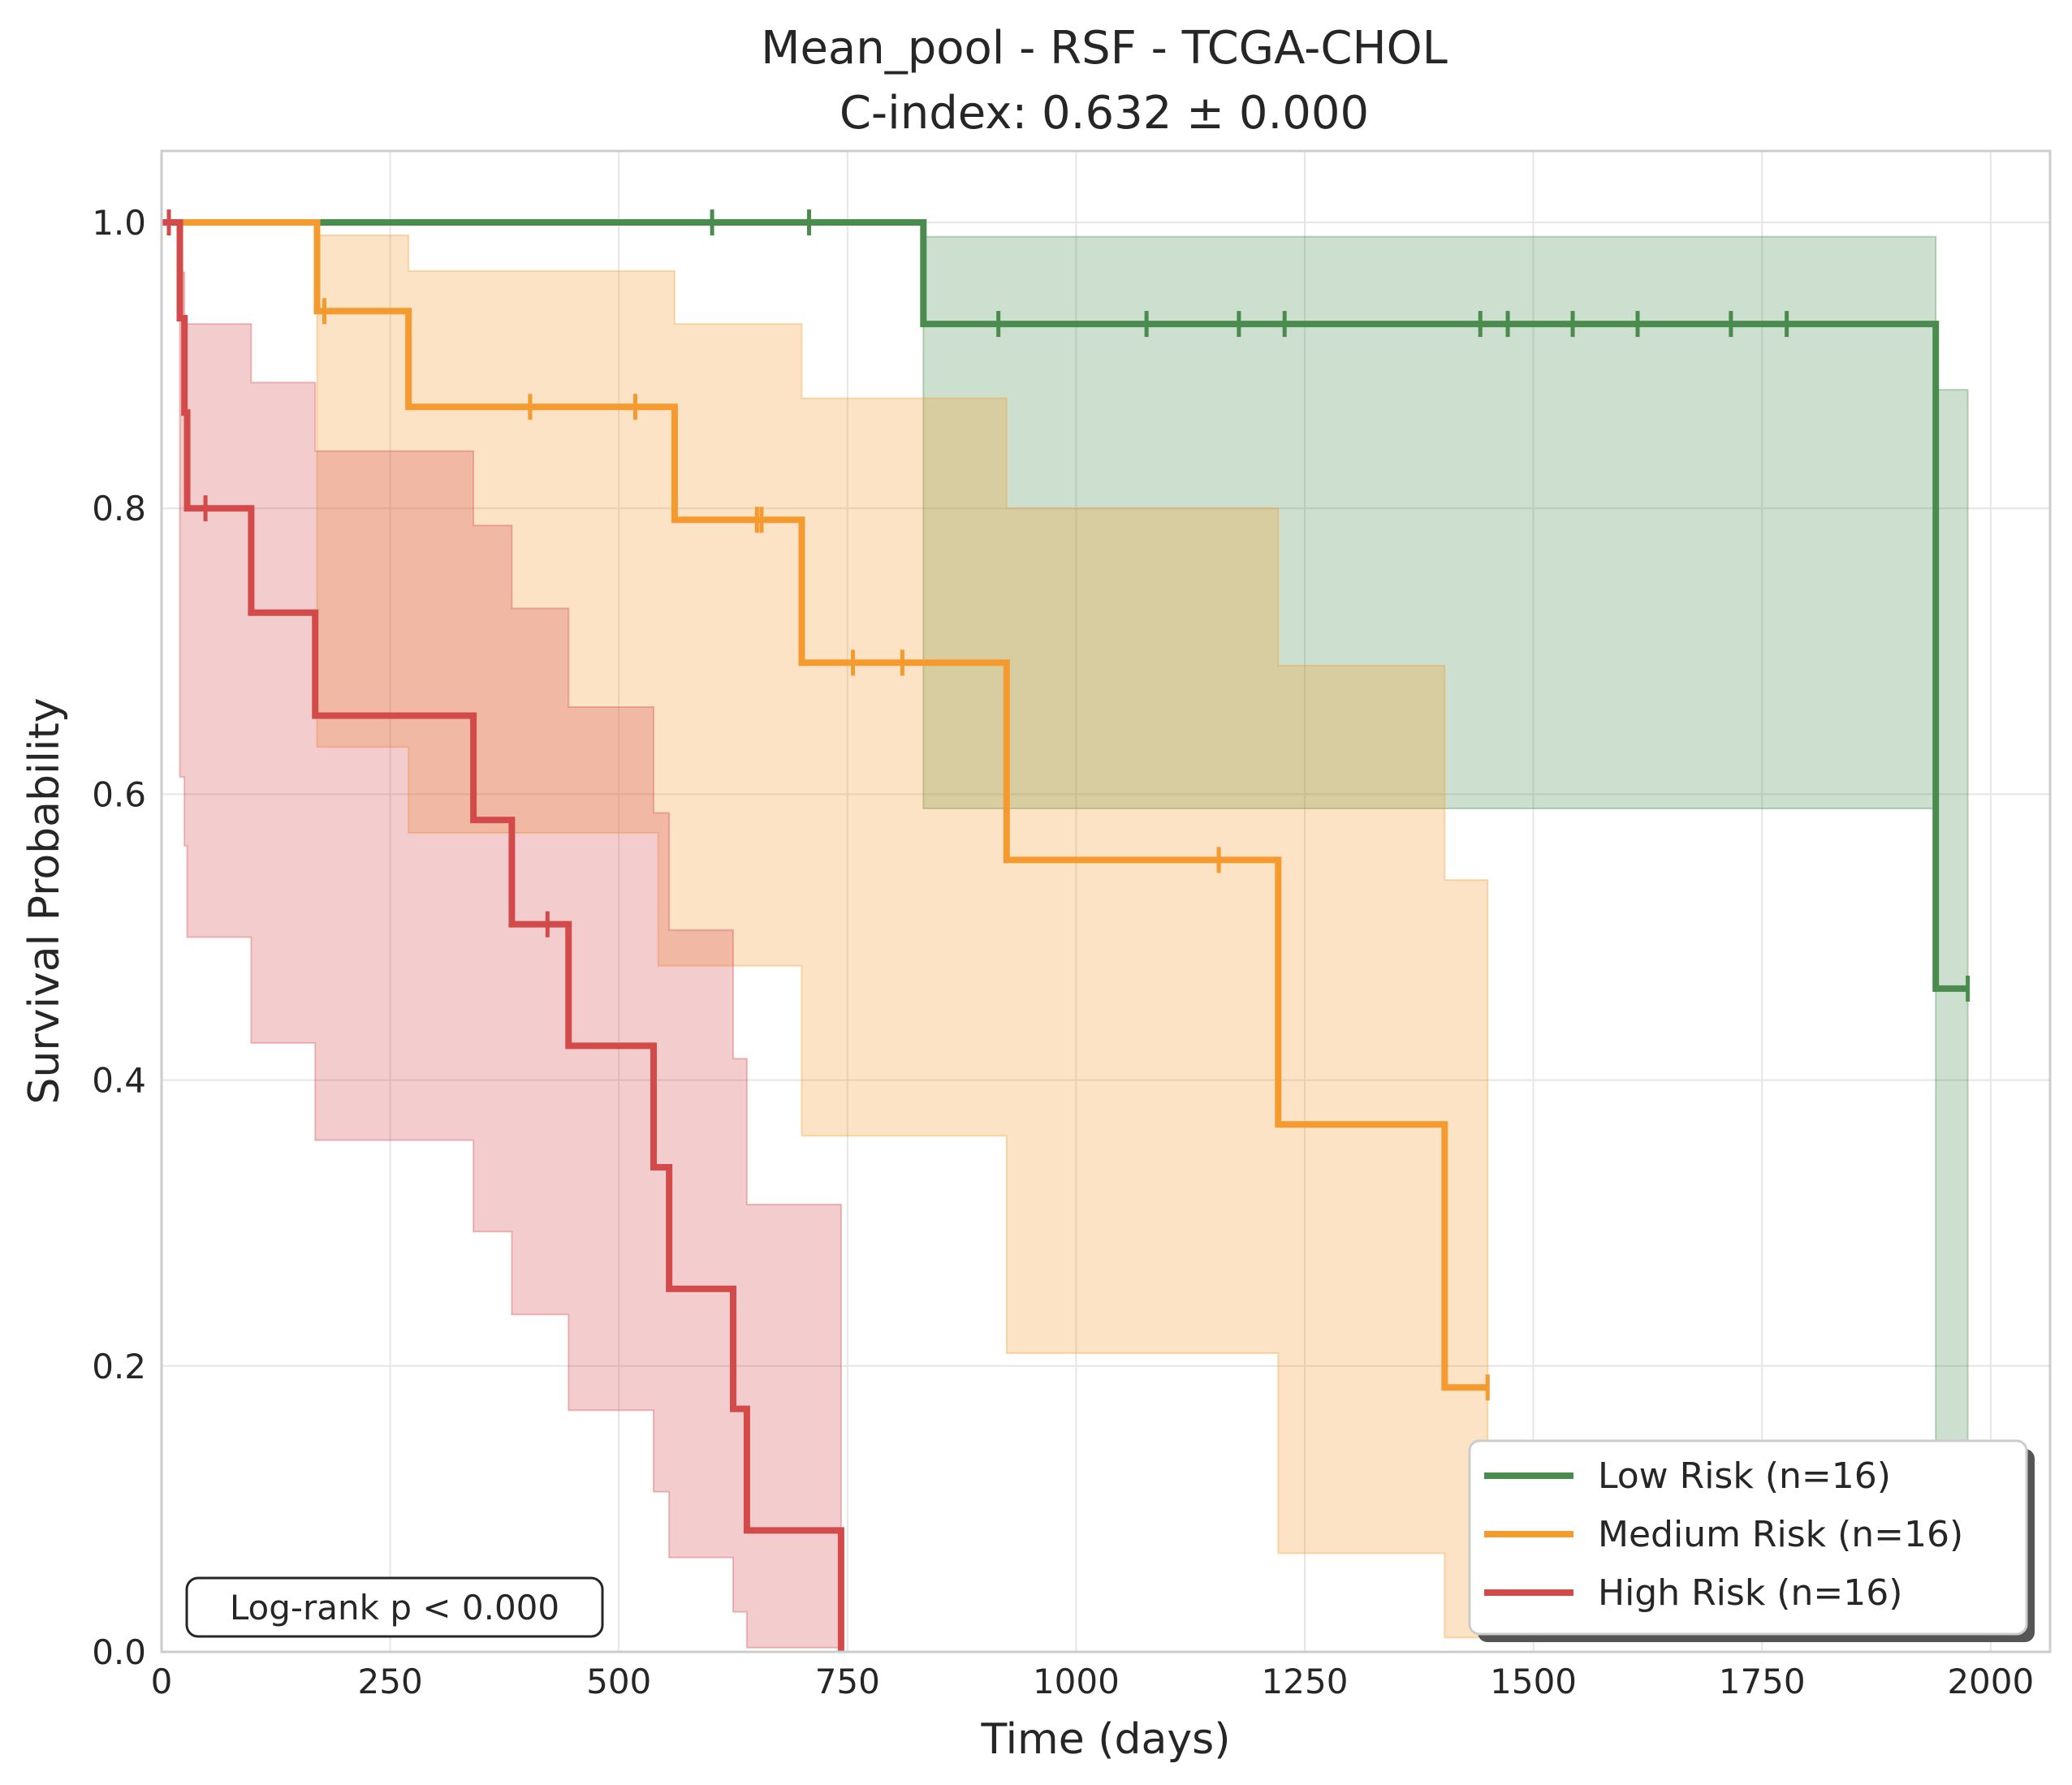 Image resolution: width=2072 pixels, height=1785 pixels. What do you see at coordinates (1780, 1534) in the screenshot?
I see `medium-risk-legend-label: Medium Risk (n=16)` at bounding box center [1780, 1534].